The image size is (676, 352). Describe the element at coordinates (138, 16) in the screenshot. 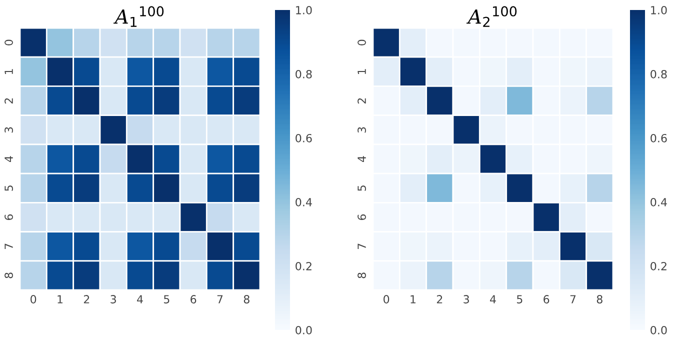

I see `chart-title: A$_{1}$$^{100}$` at that location.